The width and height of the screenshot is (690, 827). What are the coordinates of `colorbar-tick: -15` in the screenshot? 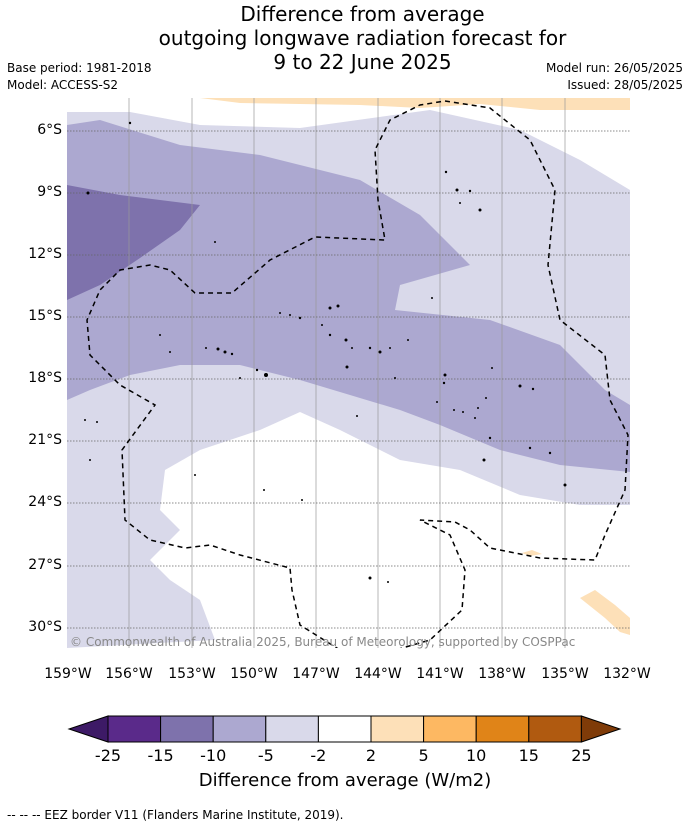 It's located at (160, 755).